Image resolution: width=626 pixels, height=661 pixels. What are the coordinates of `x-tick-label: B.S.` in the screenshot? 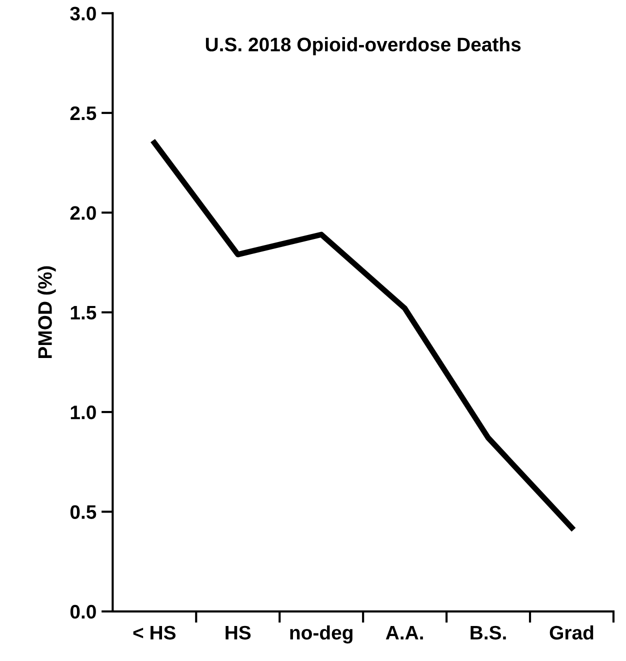 It's located at (488, 633).